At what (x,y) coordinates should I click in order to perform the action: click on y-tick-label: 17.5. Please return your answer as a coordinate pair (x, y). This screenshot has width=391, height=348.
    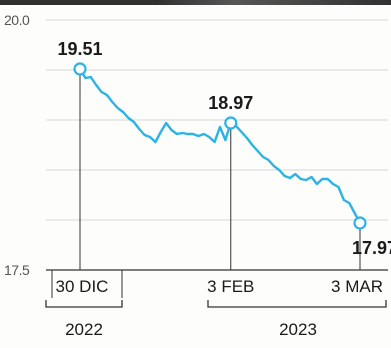
    Looking at the image, I should click on (17, 270).